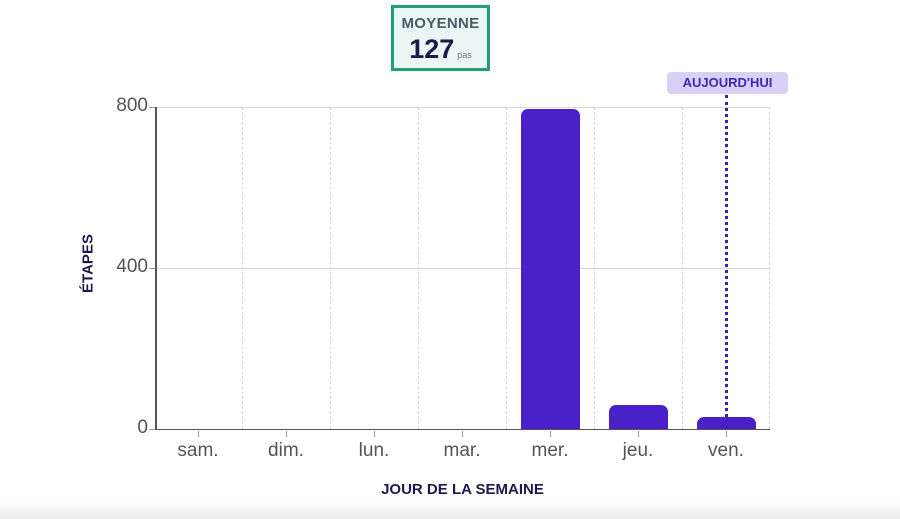  What do you see at coordinates (88, 263) in the screenshot?
I see `y-axis-label: ÉTAPES` at bounding box center [88, 263].